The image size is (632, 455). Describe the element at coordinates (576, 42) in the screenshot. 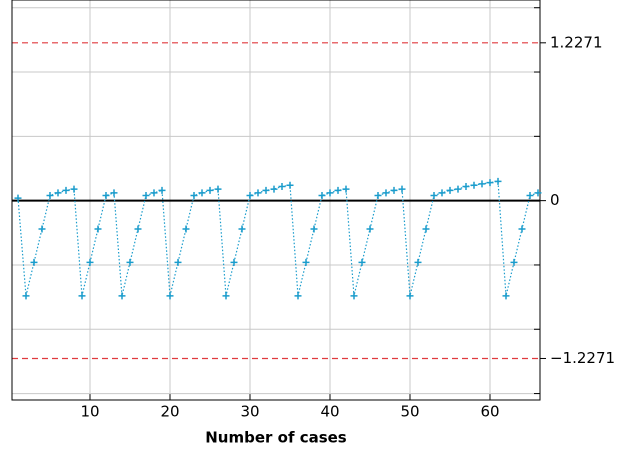

I see `y-tick-label: 1.2271` at that location.